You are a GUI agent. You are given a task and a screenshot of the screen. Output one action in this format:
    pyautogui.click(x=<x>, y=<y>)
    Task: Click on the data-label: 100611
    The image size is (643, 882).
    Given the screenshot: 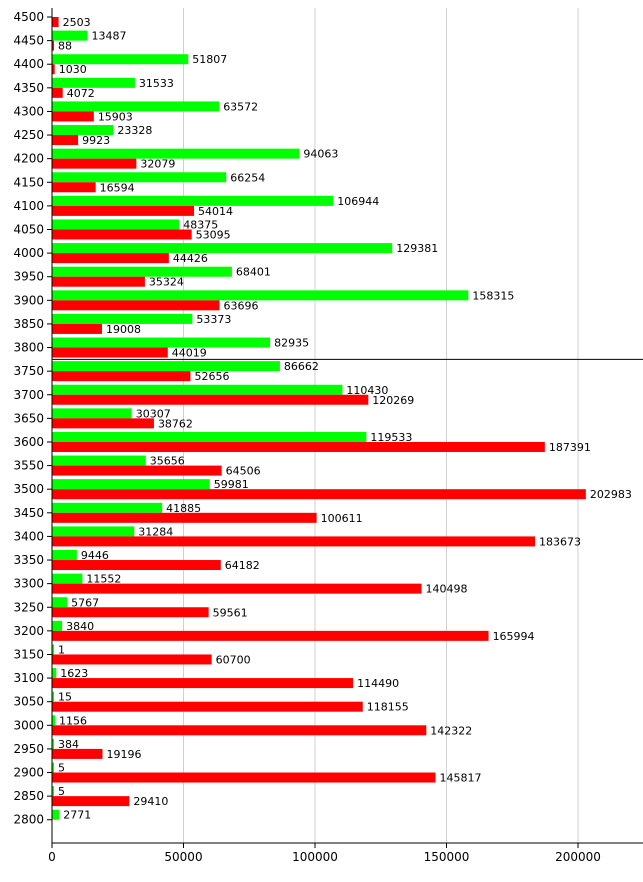 What is the action you would take?
    pyautogui.click(x=342, y=518)
    